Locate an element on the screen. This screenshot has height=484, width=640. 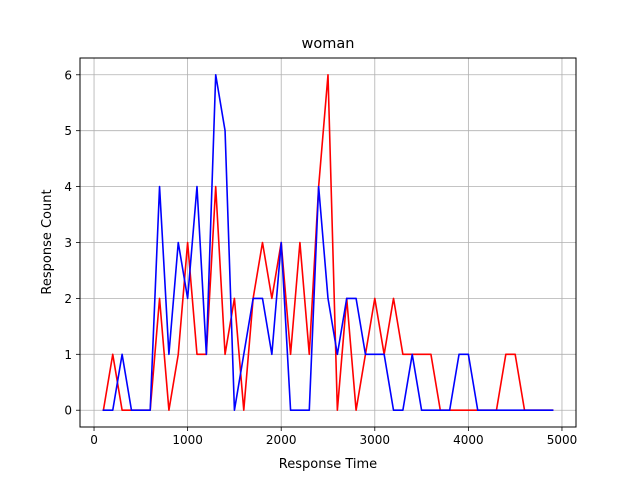
x-tick-label: 0 is located at coordinates (94, 440).